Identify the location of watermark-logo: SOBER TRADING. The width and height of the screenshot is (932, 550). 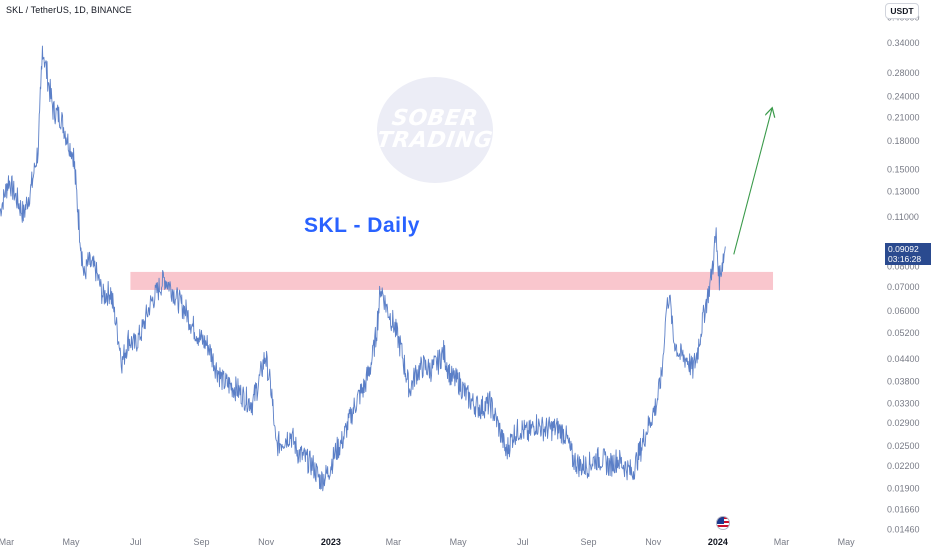
(435, 130).